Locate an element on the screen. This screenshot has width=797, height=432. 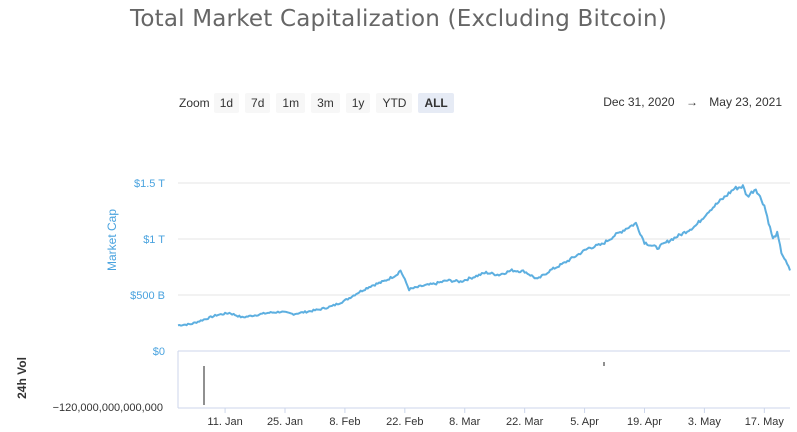
zoom-toolbar: Zoom 1d 7d 1m 3m 1y YTD ALL is located at coordinates (319, 103).